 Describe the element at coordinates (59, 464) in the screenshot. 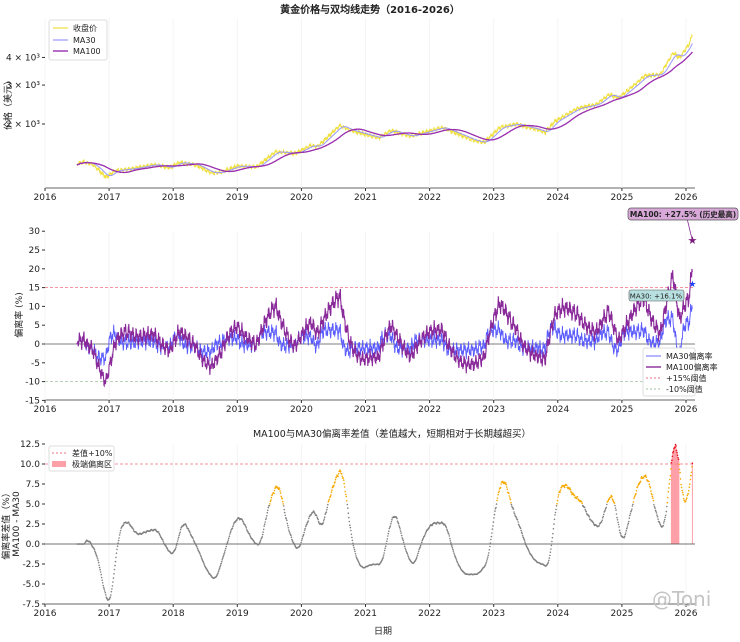

I see `legend-extreme-swatch` at that location.